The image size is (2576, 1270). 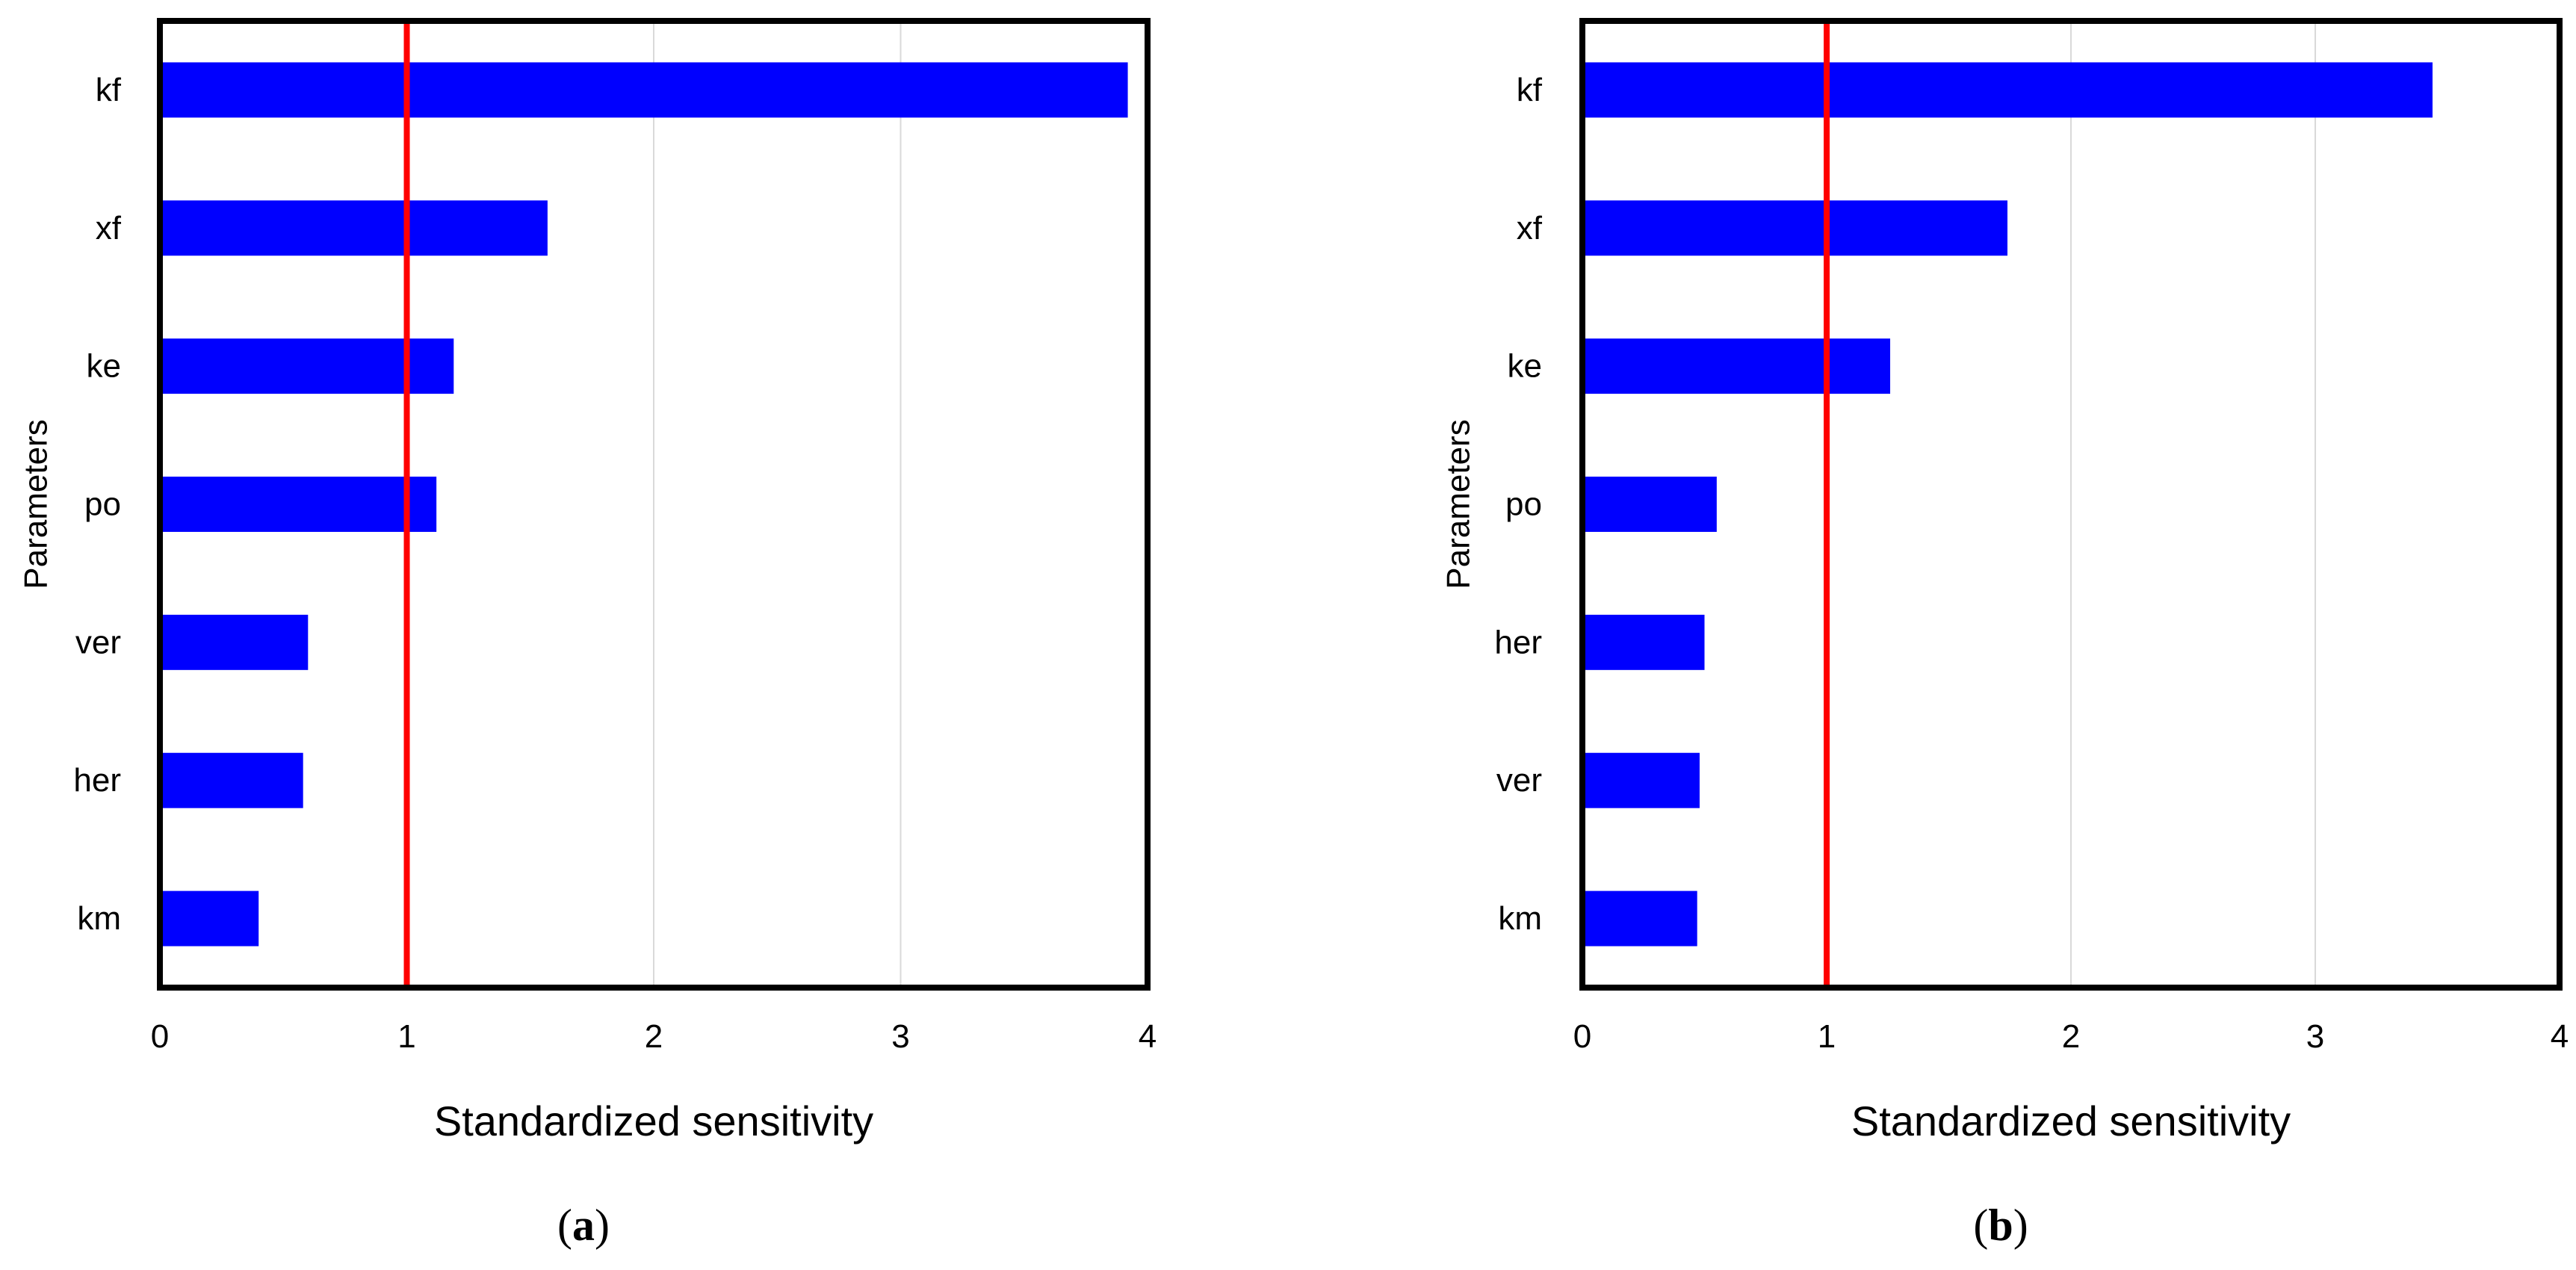 What do you see at coordinates (2000, 1225) in the screenshot?
I see `panel-label: (b)` at bounding box center [2000, 1225].